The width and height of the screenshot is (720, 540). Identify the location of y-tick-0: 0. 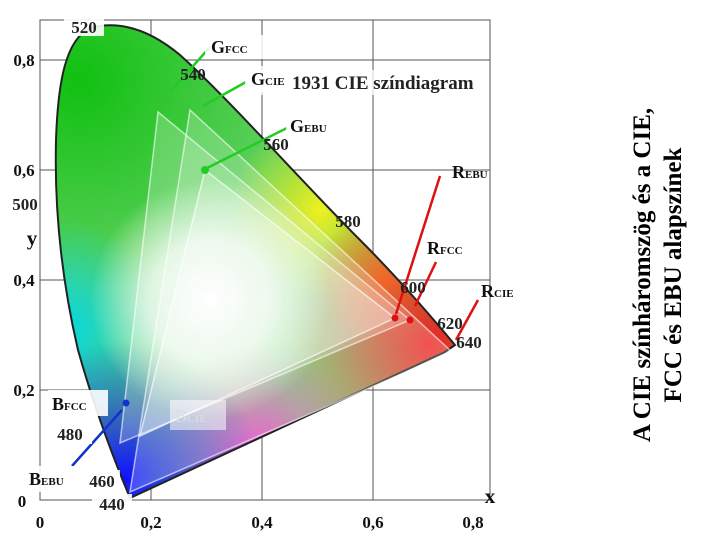
(22, 501).